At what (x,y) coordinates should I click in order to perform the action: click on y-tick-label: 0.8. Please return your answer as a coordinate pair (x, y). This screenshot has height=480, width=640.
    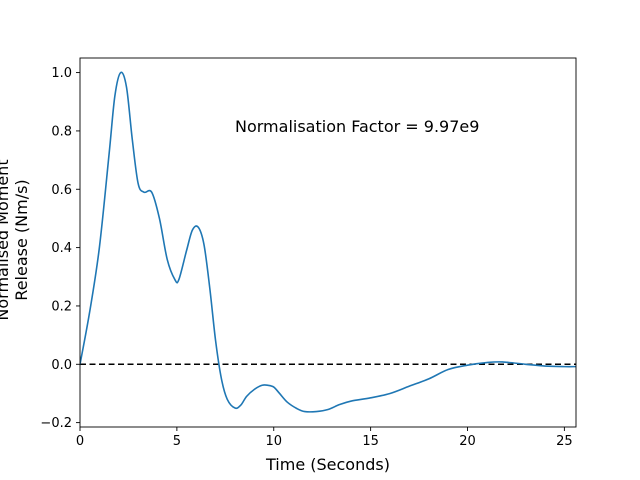
    Looking at the image, I should click on (61, 131).